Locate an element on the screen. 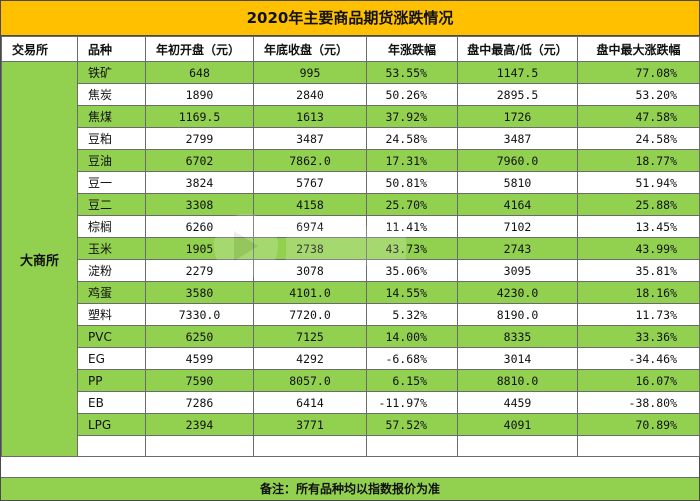  close-price-cell: 2840 is located at coordinates (310, 94).